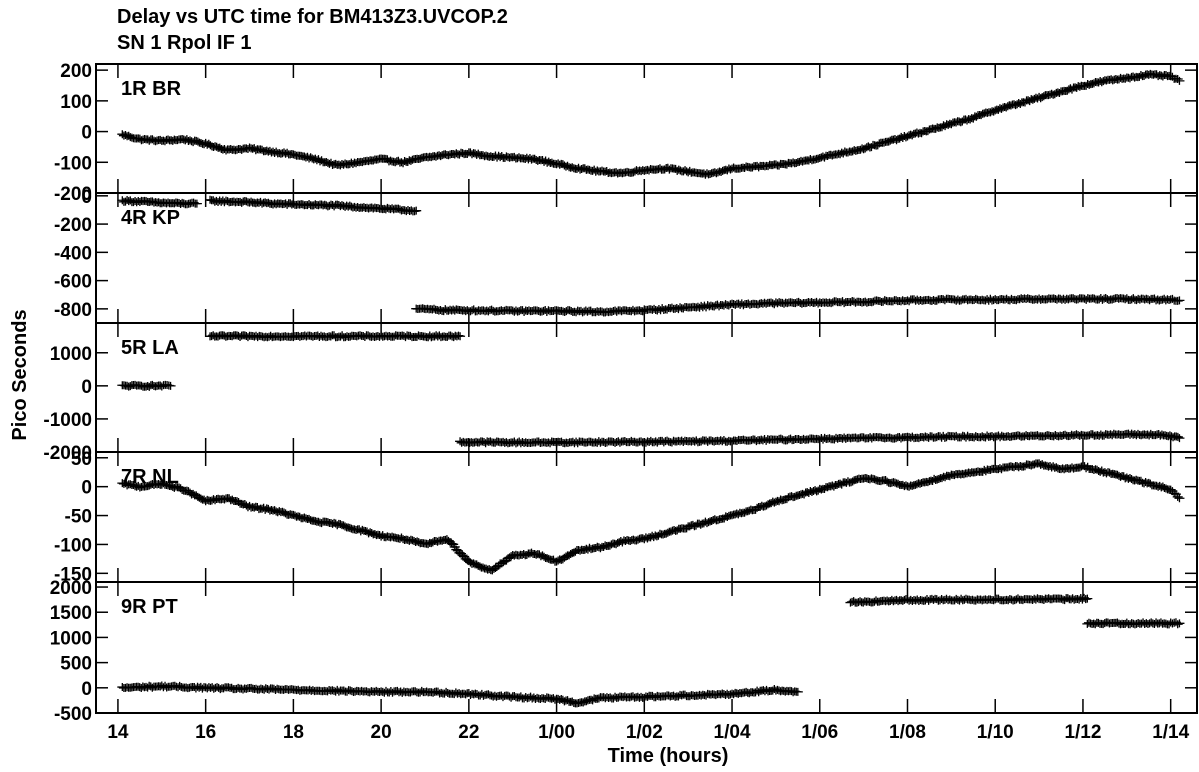  Describe the element at coordinates (732, 732) in the screenshot. I see `x-tick-label: 1/04` at that location.